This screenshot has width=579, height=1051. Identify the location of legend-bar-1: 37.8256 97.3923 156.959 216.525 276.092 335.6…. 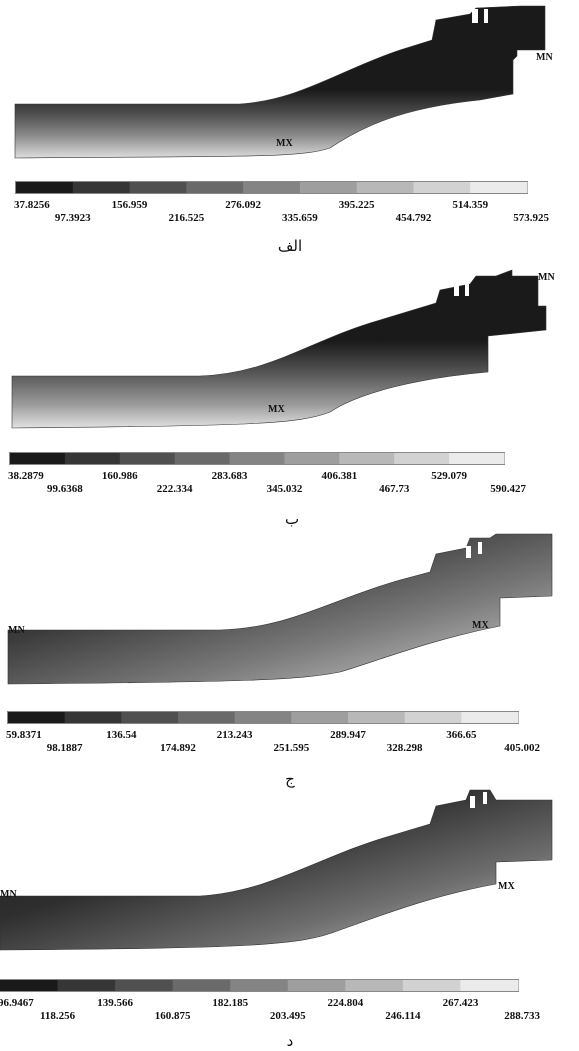
(282, 202).